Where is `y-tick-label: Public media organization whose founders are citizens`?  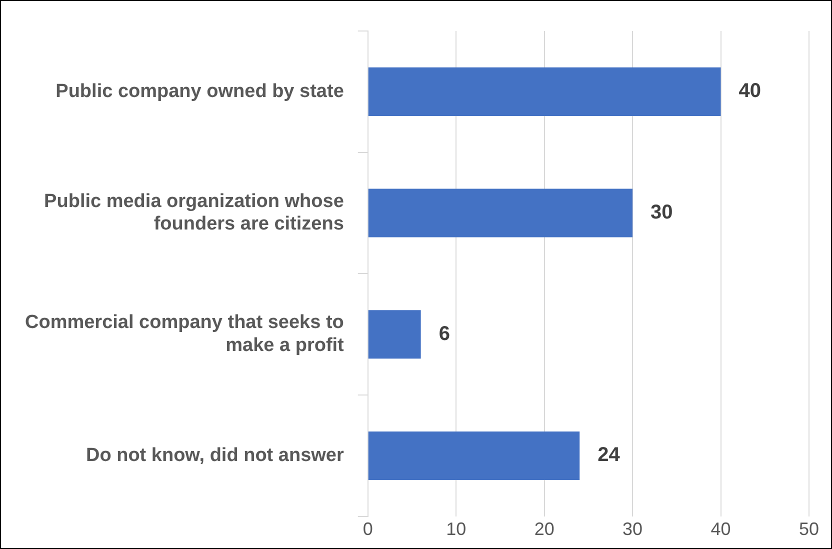 y-tick-label: Public media organization whose founders are citizens is located at coordinates (194, 212).